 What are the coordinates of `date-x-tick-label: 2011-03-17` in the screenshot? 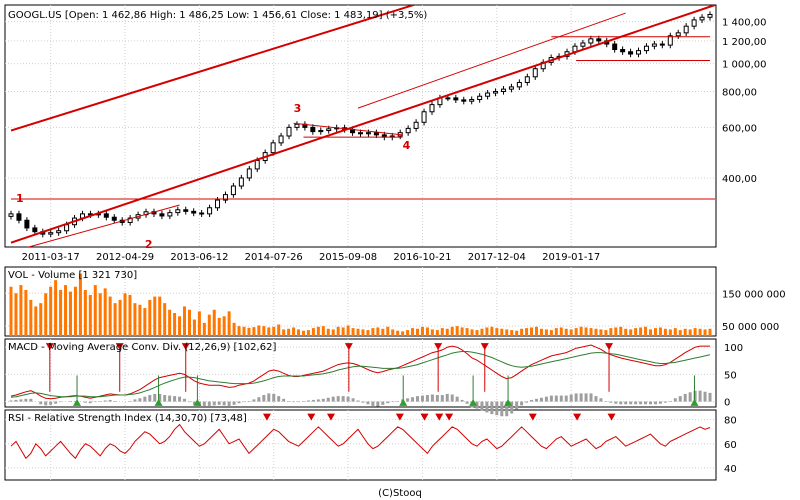 It's located at (51, 257).